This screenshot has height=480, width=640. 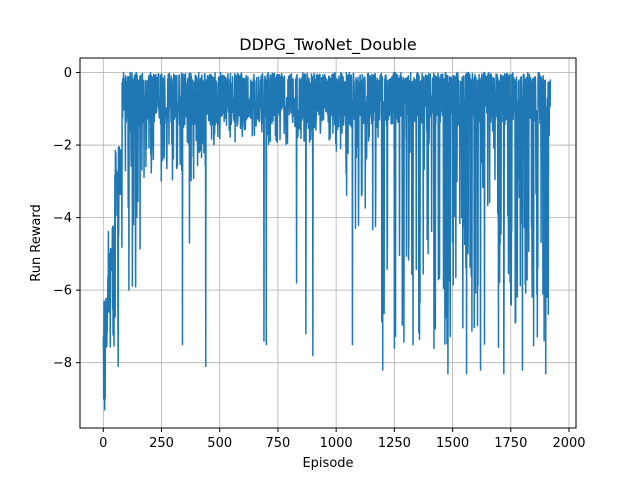 I want to click on y-tick-label: −4, so click(x=62, y=218).